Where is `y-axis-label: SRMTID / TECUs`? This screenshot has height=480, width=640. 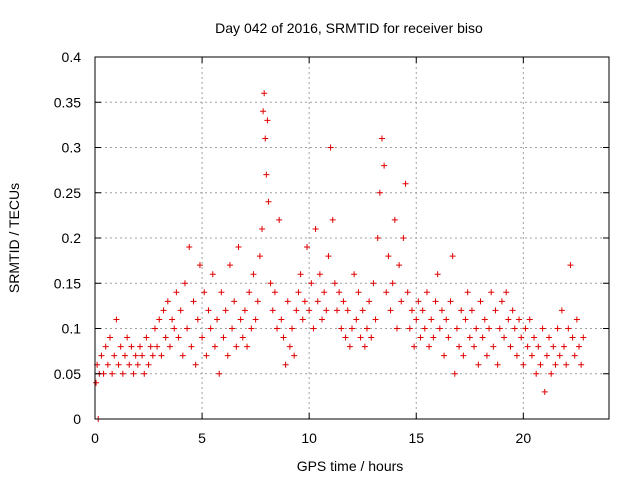
y-axis-label: SRMTID / TECUs is located at coordinates (14, 238).